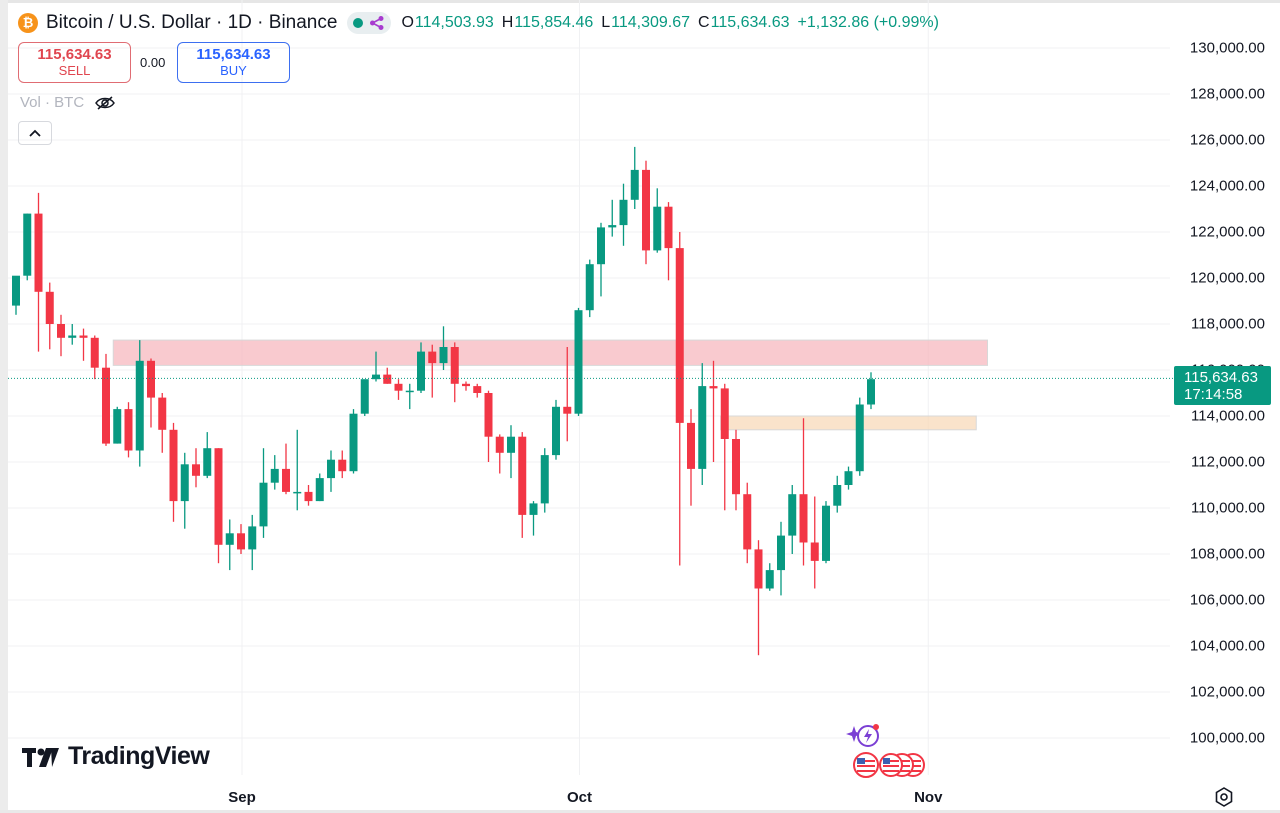  I want to click on tradingview-logo: TradingView, so click(116, 756).